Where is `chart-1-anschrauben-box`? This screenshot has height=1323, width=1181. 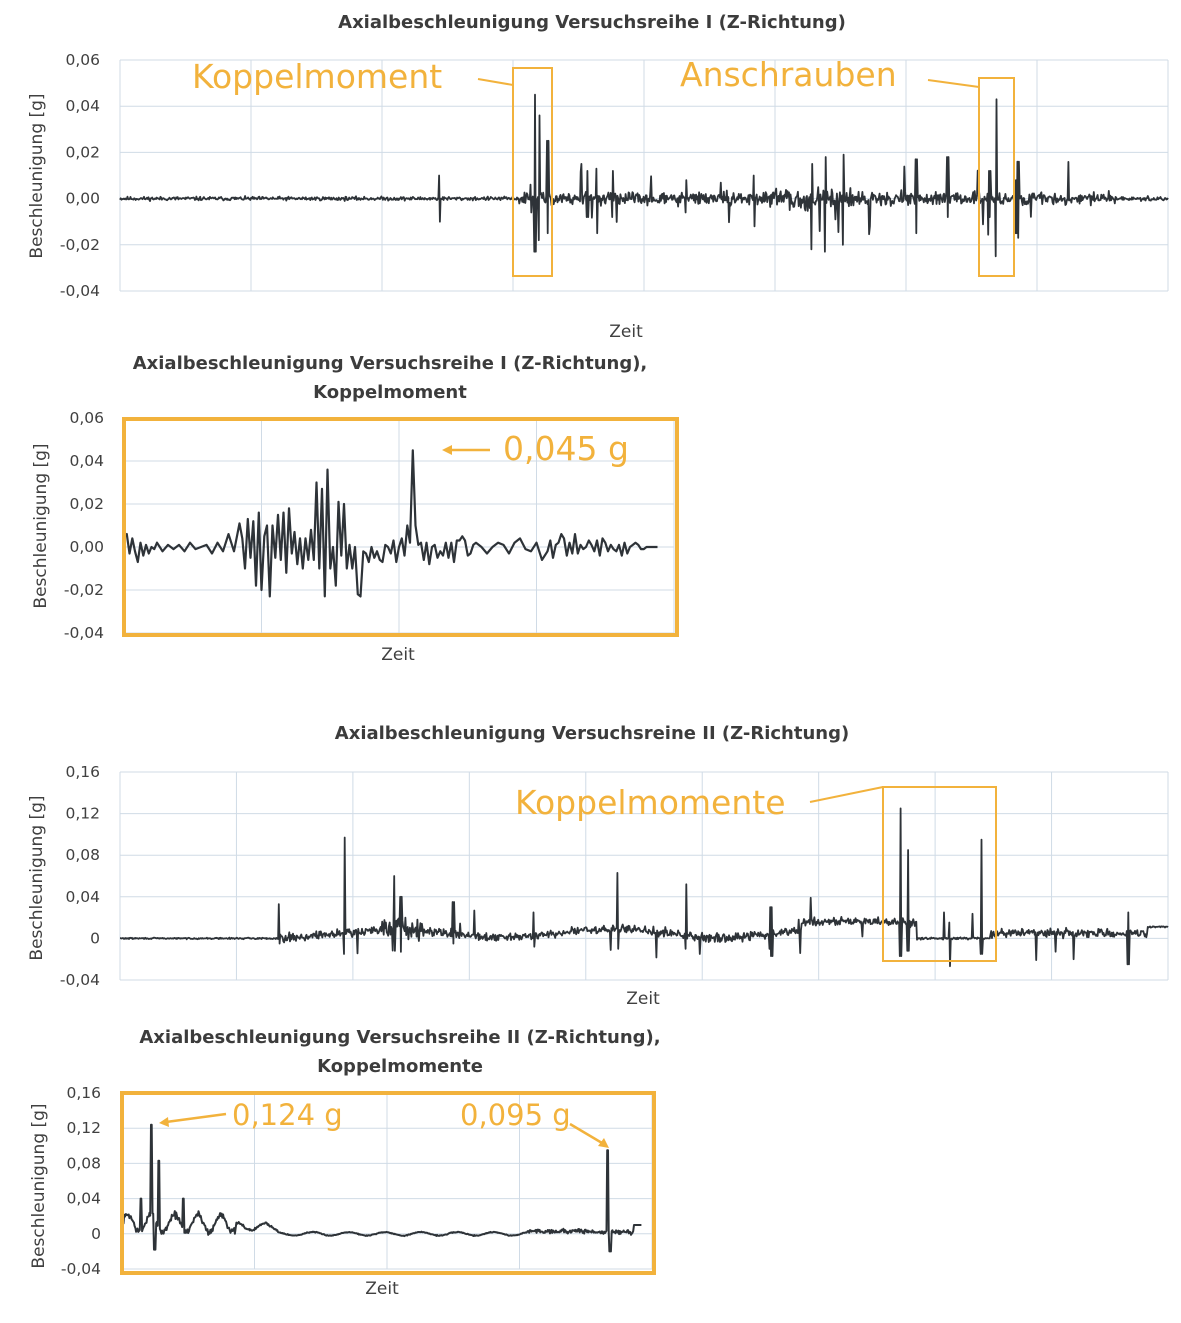 chart-1-anschrauben-box is located at coordinates (996, 177).